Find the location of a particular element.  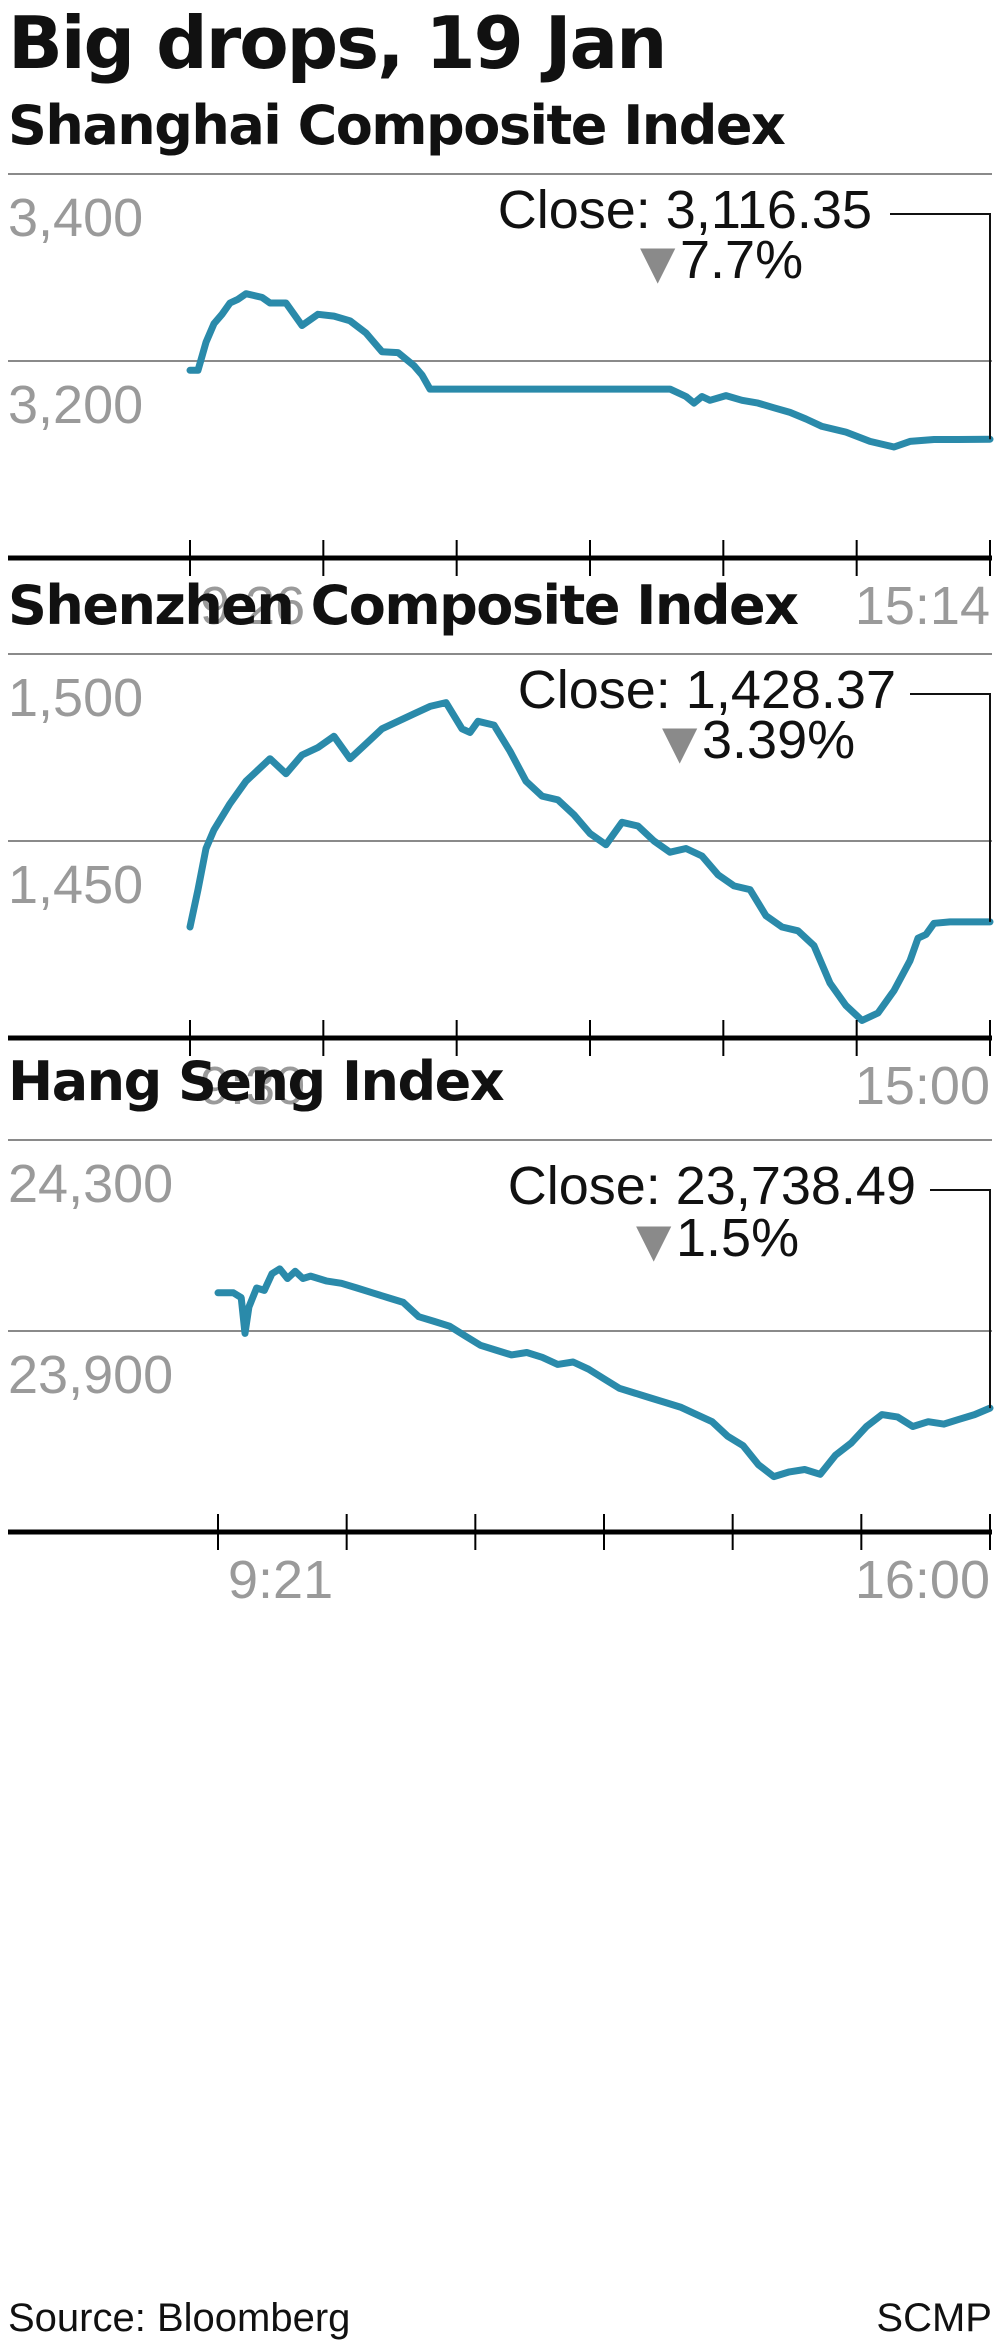

x-tick-label-start: 9:21 is located at coordinates (280, 1580).